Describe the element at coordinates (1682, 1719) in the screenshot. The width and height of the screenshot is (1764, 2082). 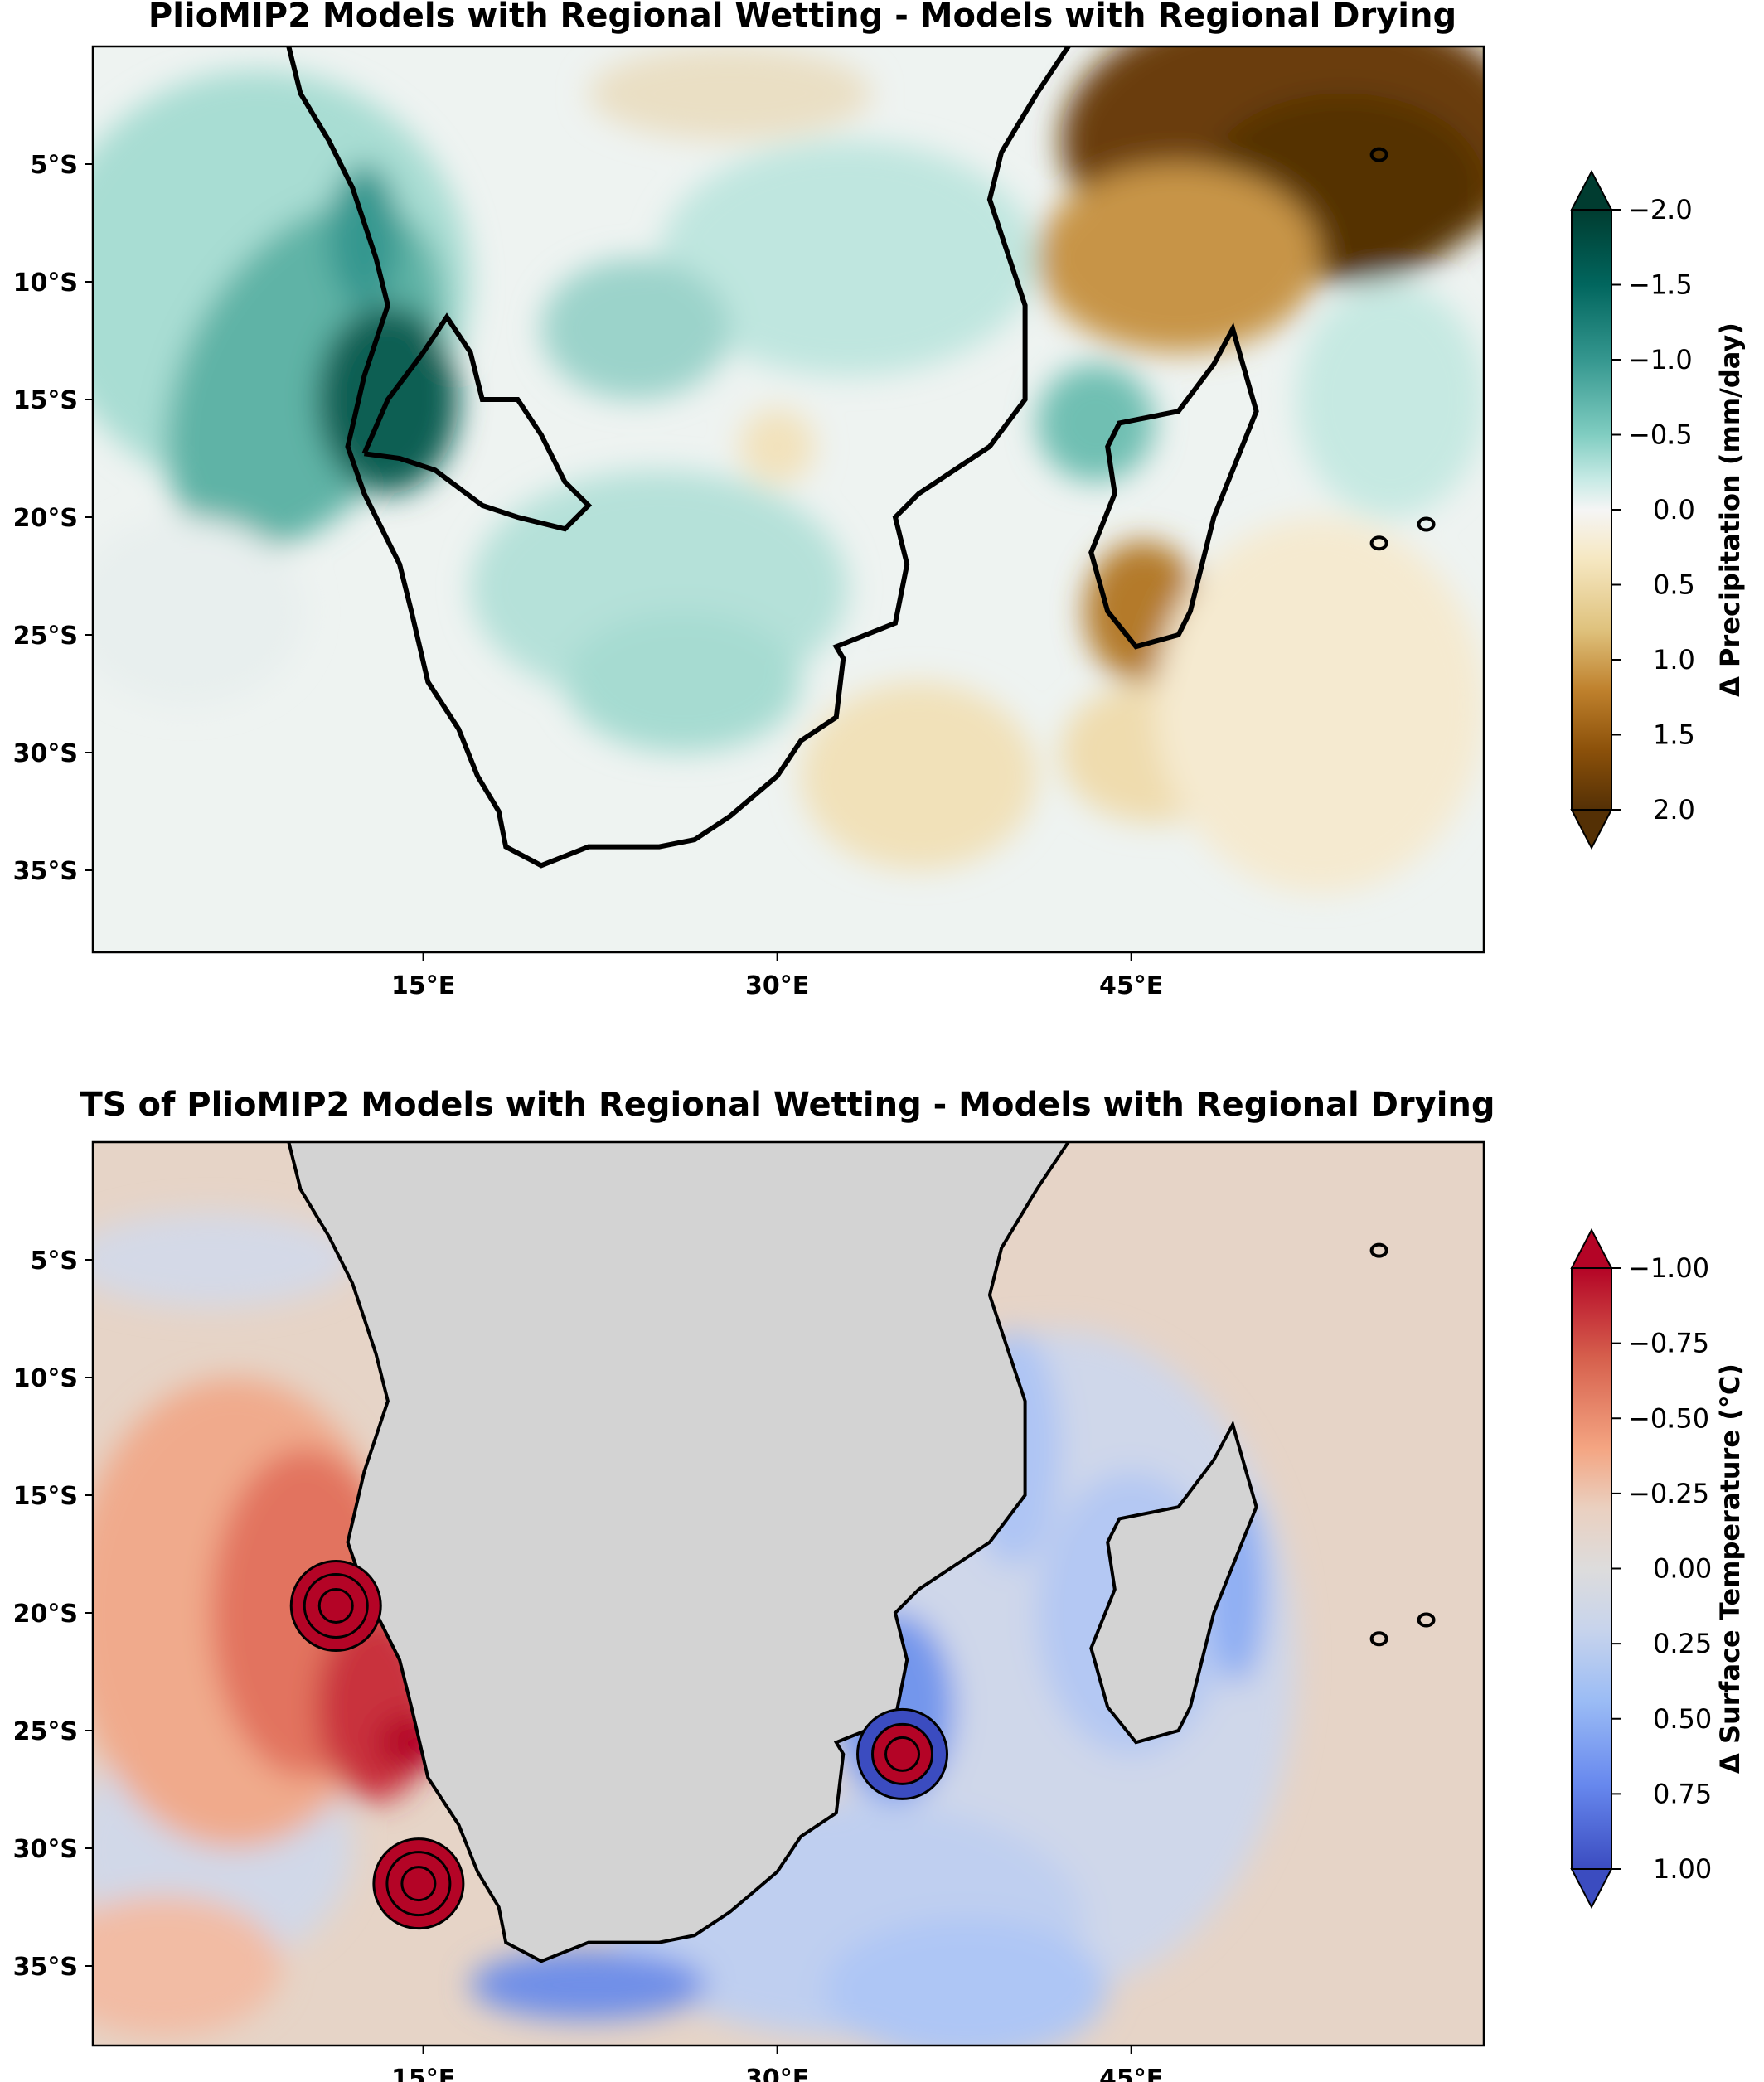
I see `colorbar-tick-label: 0.50` at that location.